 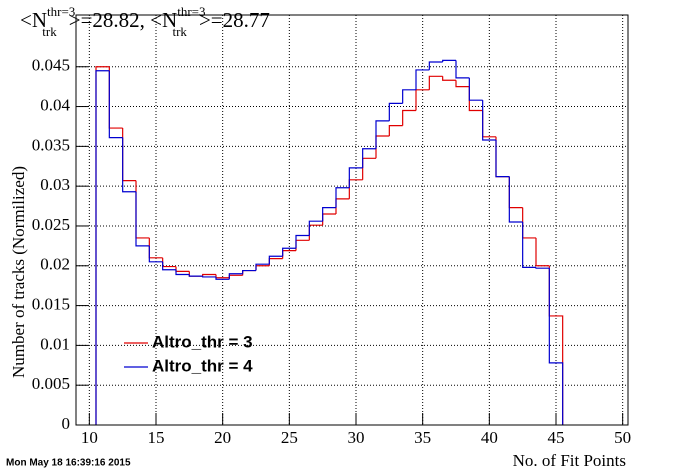 What do you see at coordinates (51, 303) in the screenshot?
I see `y-tick-label: 0.015` at bounding box center [51, 303].